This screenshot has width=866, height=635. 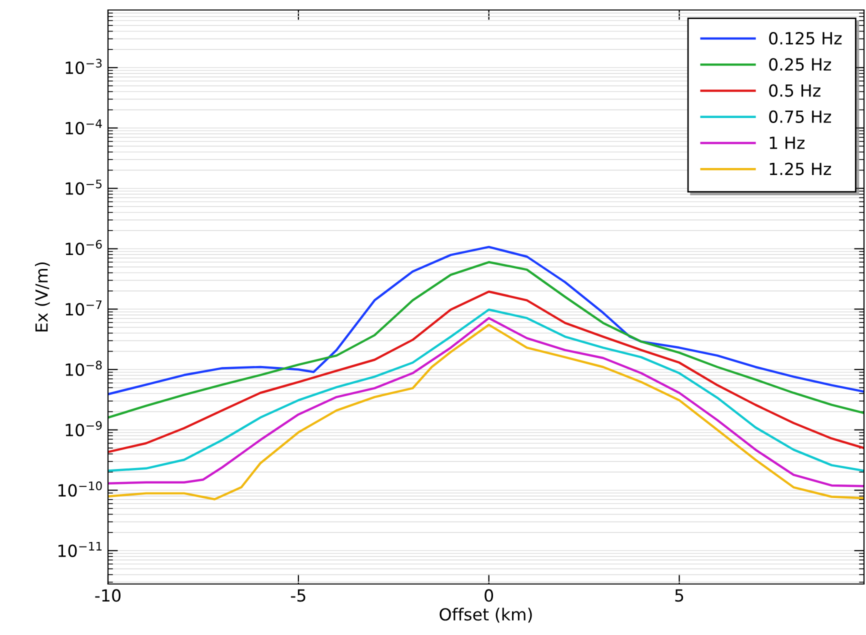 I want to click on x-tick-label: -5, so click(x=298, y=595).